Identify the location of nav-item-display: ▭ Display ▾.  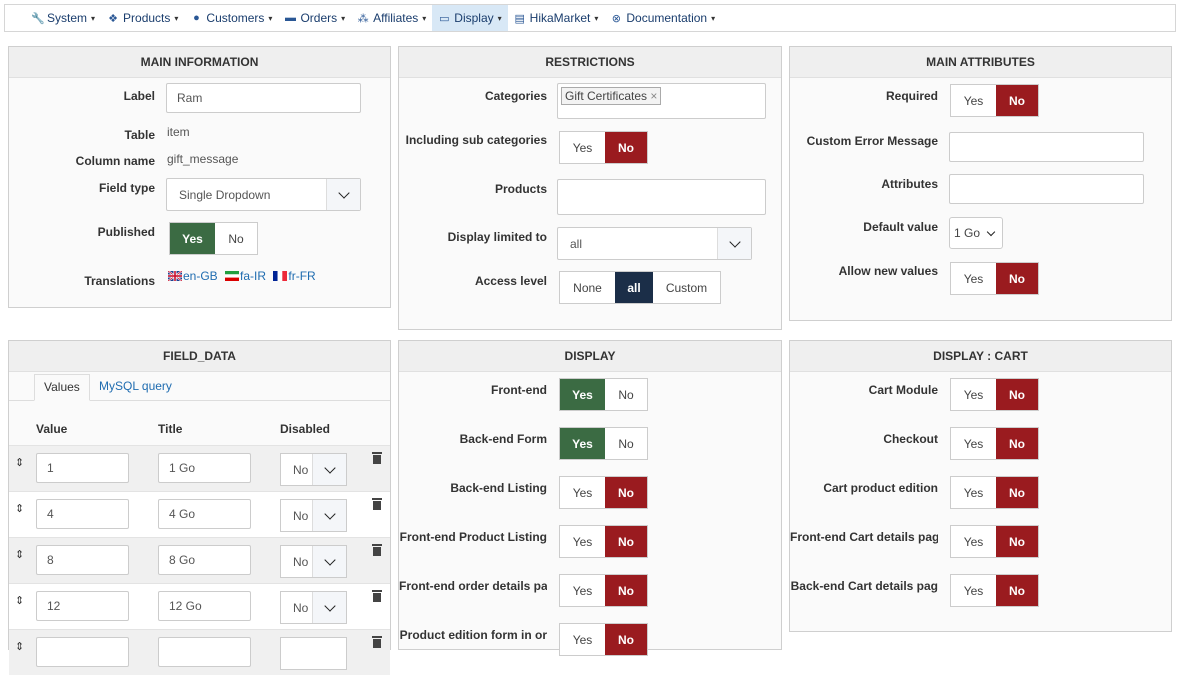
(470, 18).